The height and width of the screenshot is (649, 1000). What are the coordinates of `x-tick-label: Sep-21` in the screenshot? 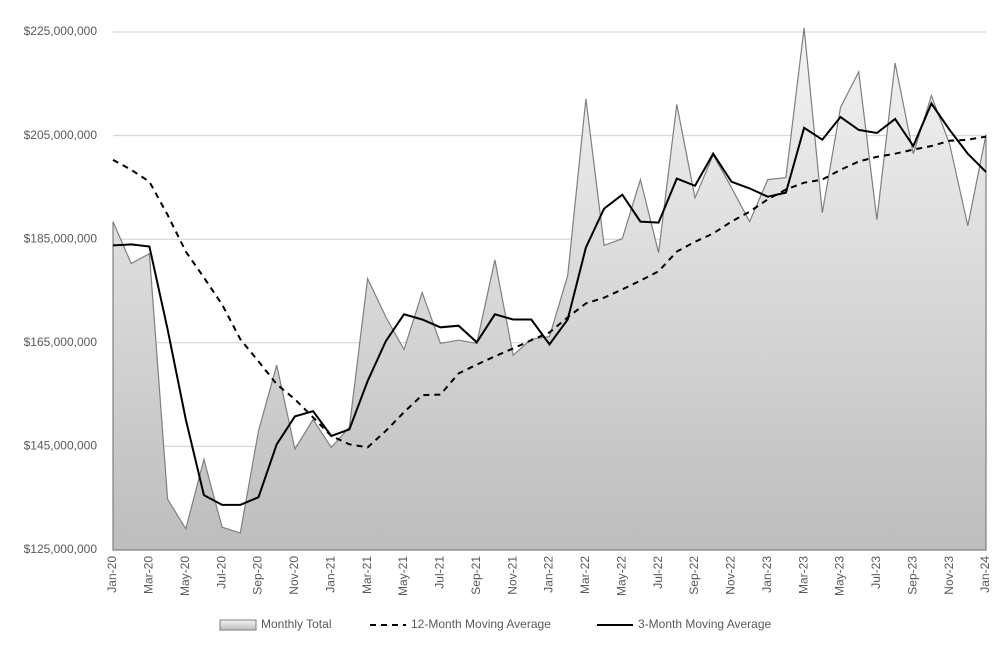 It's located at (476, 575).